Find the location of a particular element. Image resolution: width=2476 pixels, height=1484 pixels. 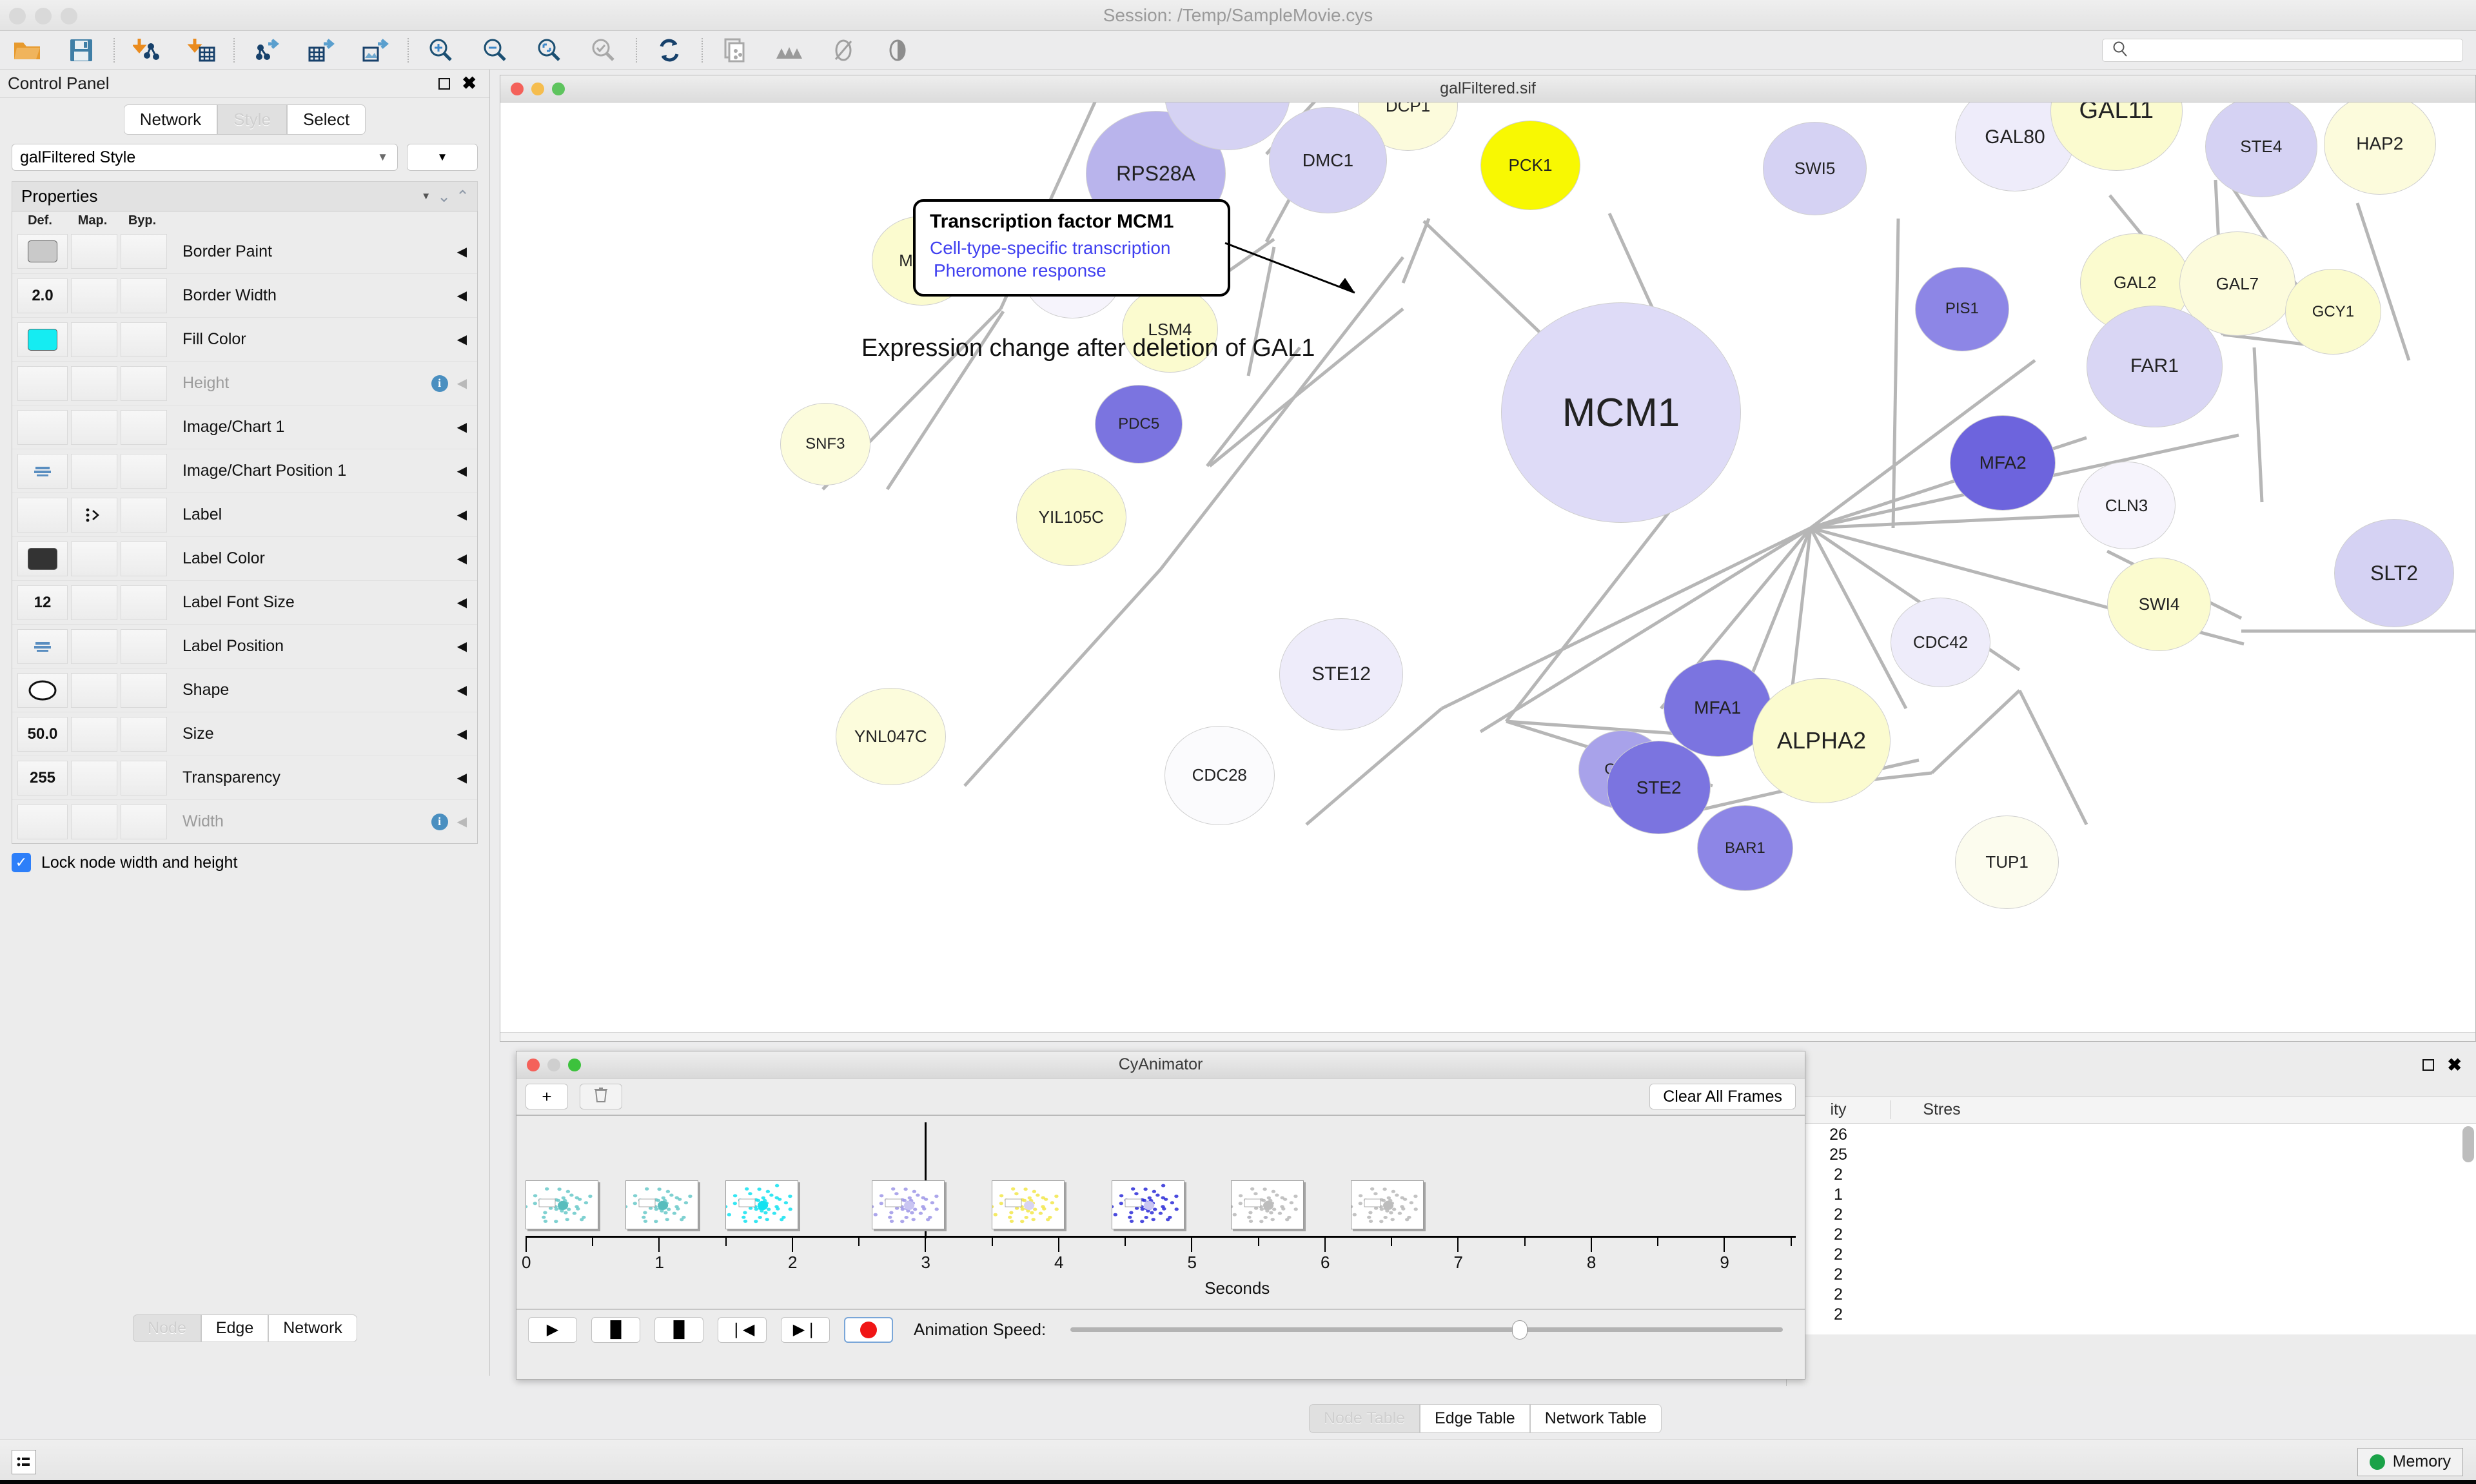

network-node: STE2 is located at coordinates (1659, 787).